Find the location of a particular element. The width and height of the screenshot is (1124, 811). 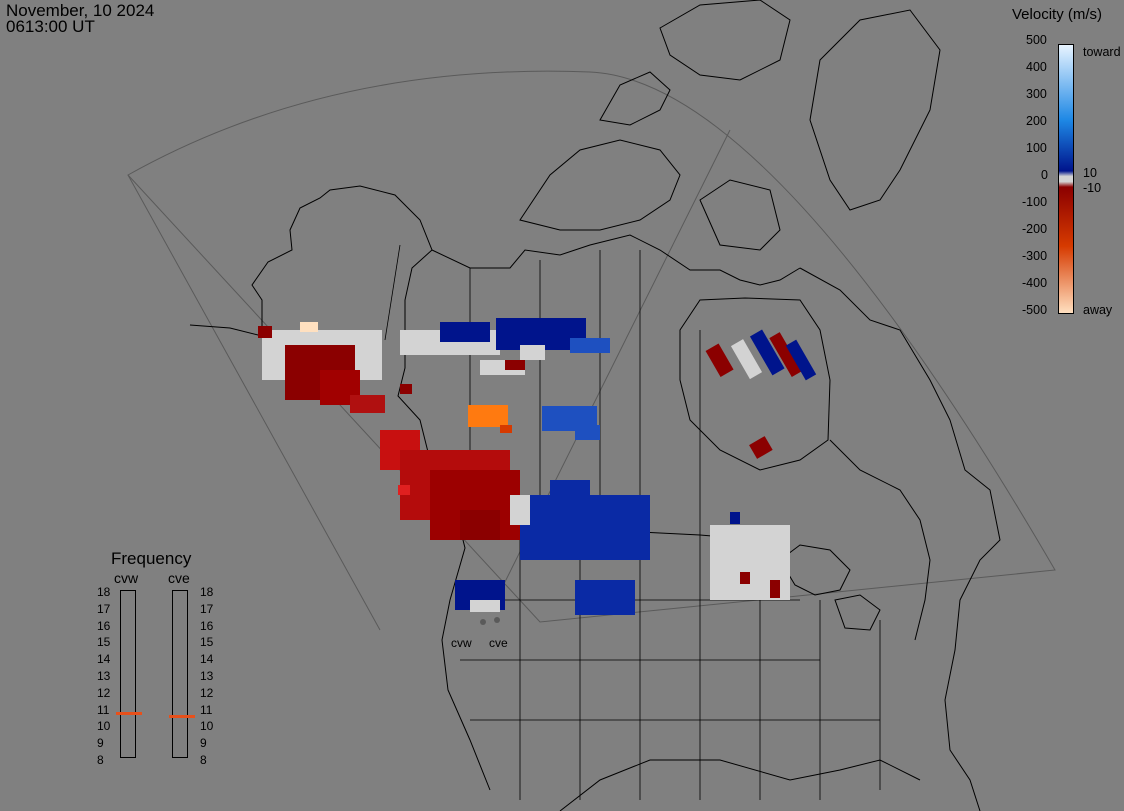

velocity-tick-label: -100 is located at coordinates (1035, 202).